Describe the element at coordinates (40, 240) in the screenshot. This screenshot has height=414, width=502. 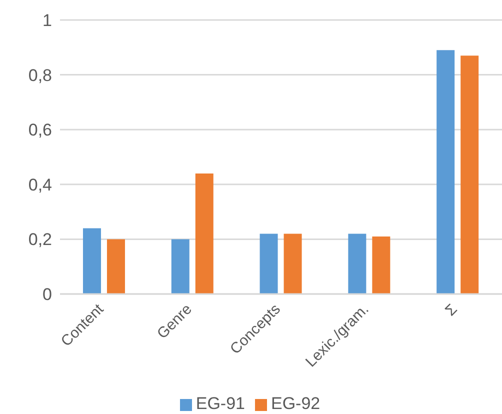
I see `y-tick-label: 0,2` at that location.